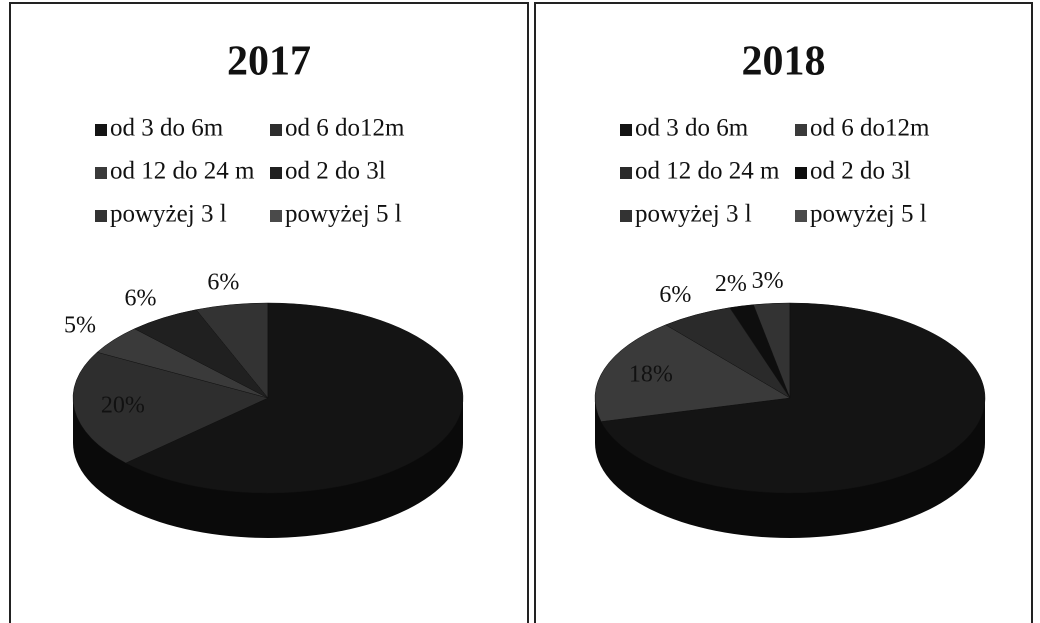 Image resolution: width=1040 pixels, height=623 pixels. What do you see at coordinates (80, 325) in the screenshot?
I see `data-label: 5%` at bounding box center [80, 325].